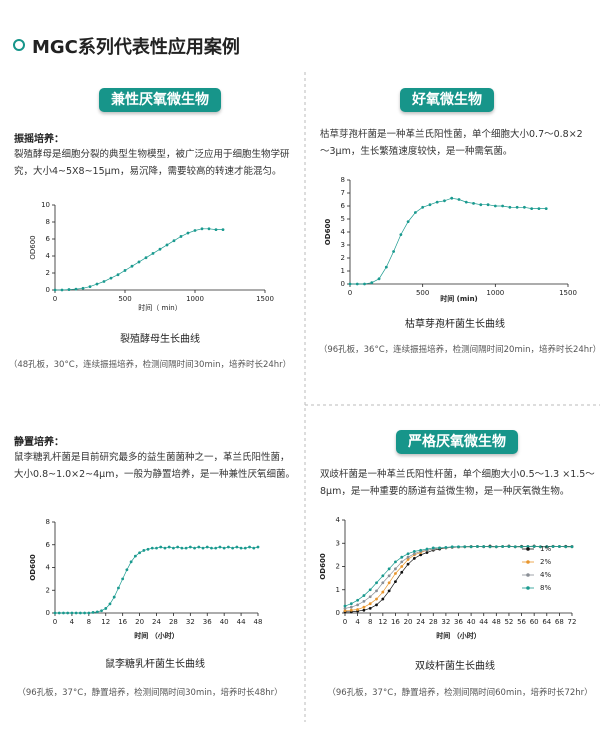 Image resolution: width=600 pixels, height=754 pixels. Describe the element at coordinates (545, 575) in the screenshot. I see `legend-label: 4%` at that location.